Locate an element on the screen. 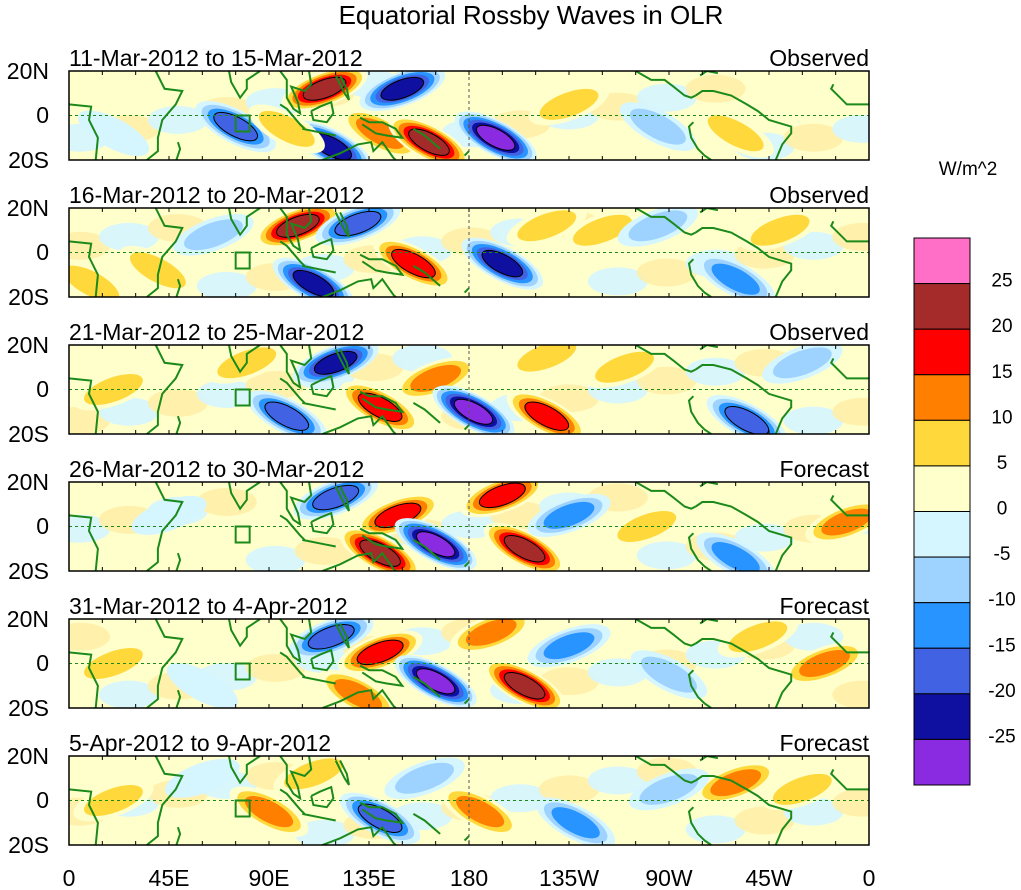 Image resolution: width=1021 pixels, height=890 pixels. colorbar-label: 5 is located at coordinates (1002, 463).